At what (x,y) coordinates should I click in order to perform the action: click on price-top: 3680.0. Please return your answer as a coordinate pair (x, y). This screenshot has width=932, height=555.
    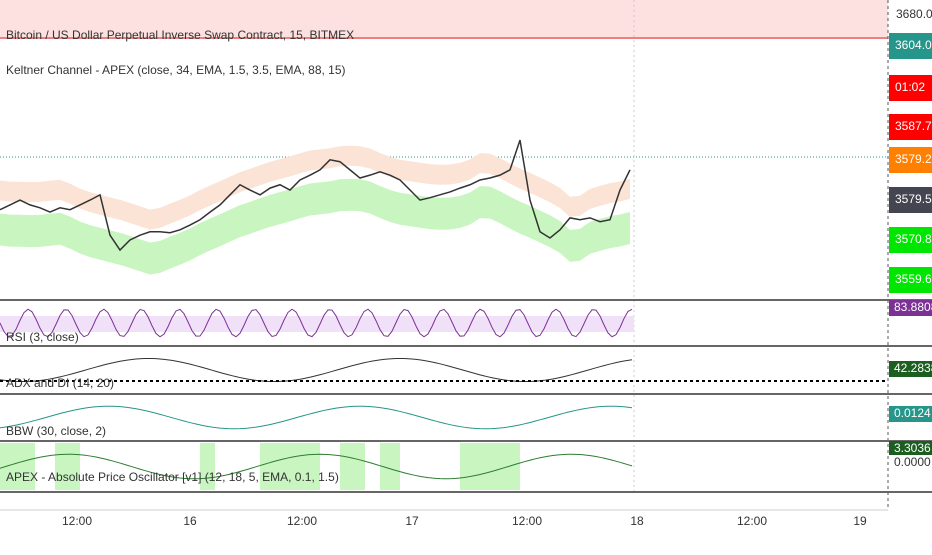
    Looking at the image, I should click on (914, 14).